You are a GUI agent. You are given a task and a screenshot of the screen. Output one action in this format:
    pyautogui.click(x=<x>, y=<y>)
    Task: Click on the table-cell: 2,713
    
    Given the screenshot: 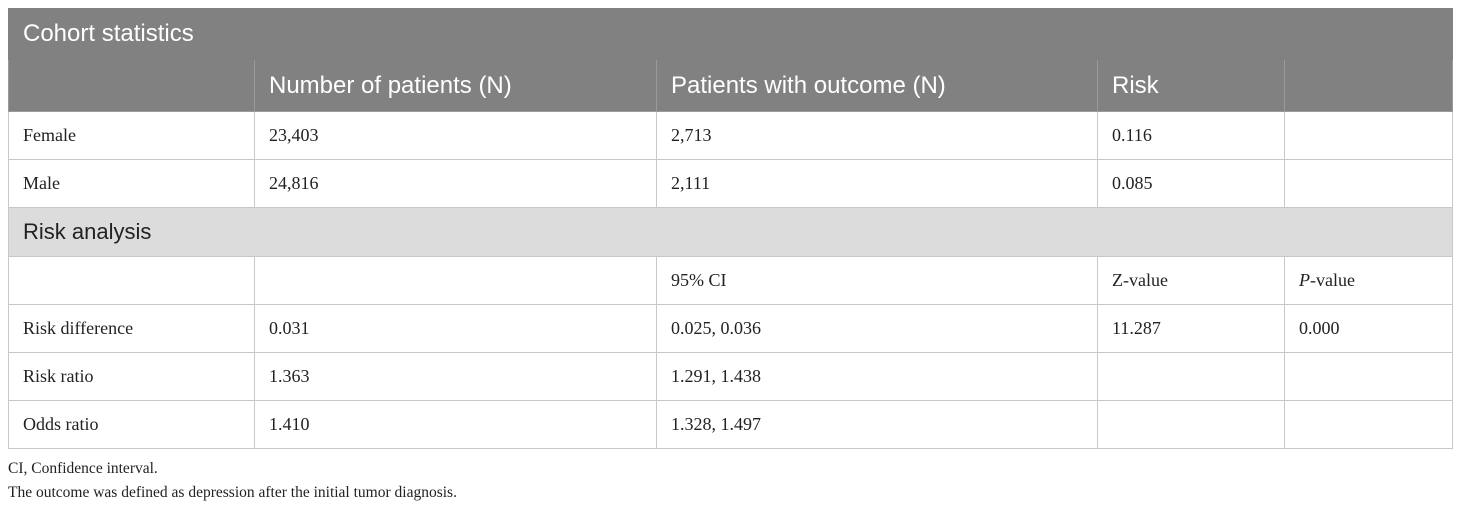 What is the action you would take?
    pyautogui.click(x=877, y=135)
    